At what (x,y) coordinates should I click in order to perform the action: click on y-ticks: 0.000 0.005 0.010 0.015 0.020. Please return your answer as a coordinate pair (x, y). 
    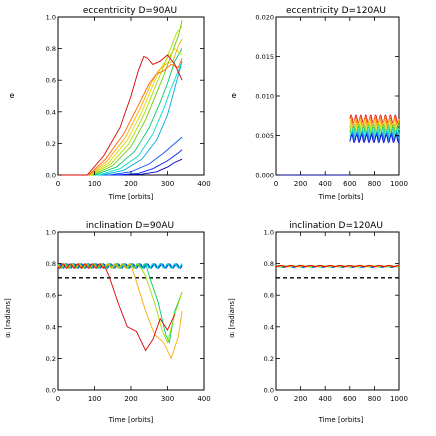
    Looking at the image, I should click on (327, 97).